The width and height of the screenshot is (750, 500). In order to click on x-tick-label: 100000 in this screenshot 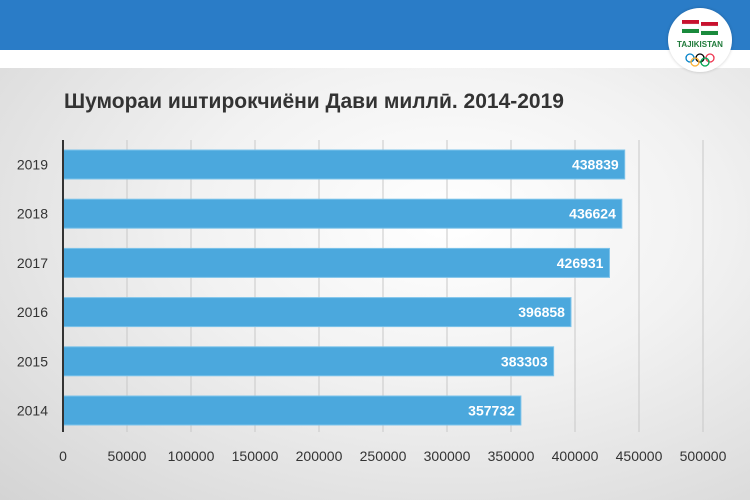, I will do `click(191, 456)`.